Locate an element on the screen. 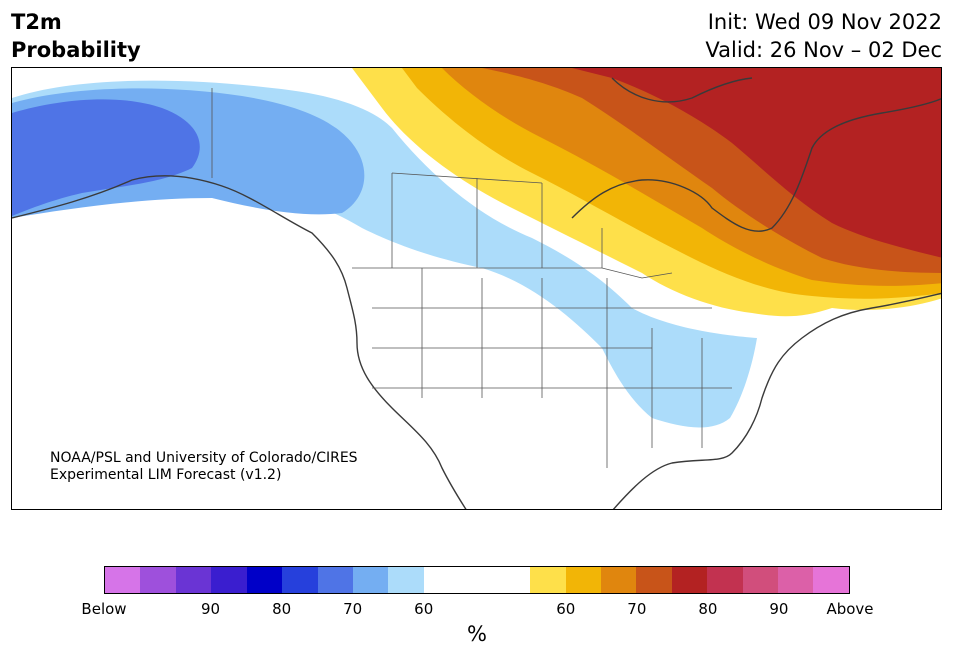 The height and width of the screenshot is (659, 953). map-title: T2m Probability is located at coordinates (76, 36).